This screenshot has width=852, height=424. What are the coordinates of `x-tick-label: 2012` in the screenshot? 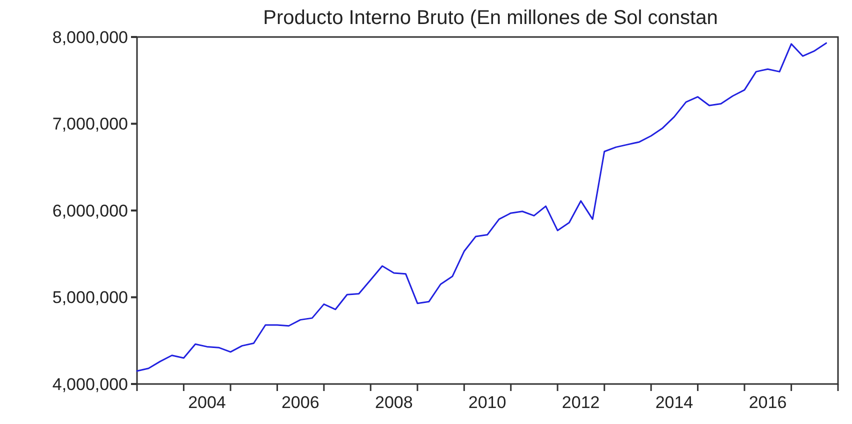 It's located at (581, 402).